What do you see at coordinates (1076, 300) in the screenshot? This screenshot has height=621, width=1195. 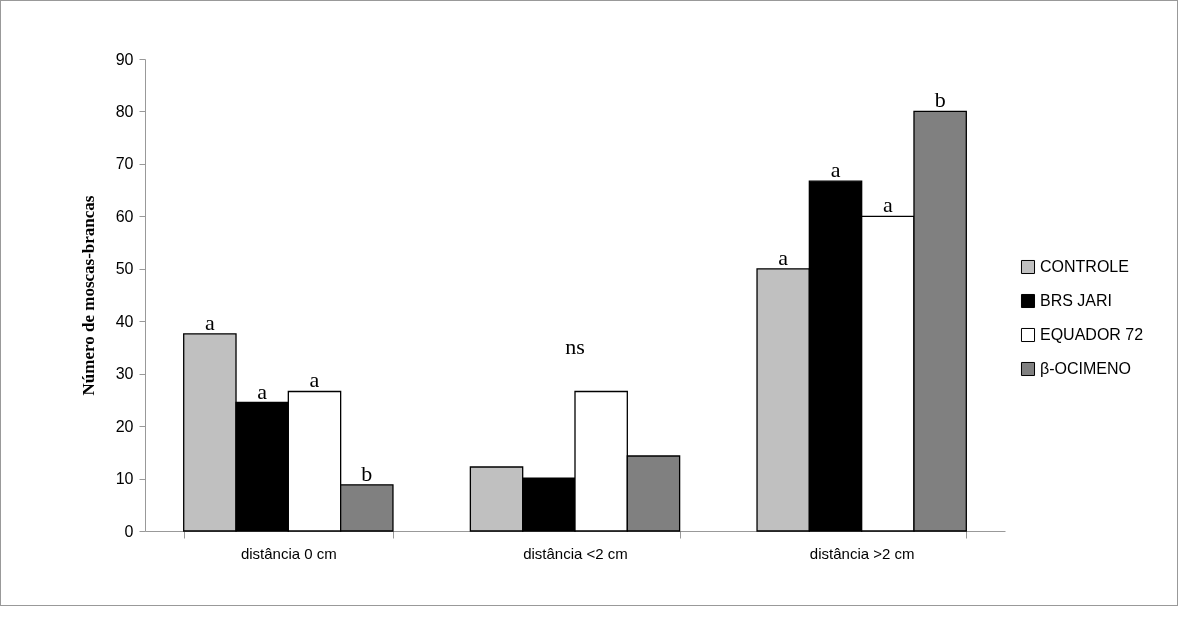 I see `legend-label: BRS JARI` at bounding box center [1076, 300].